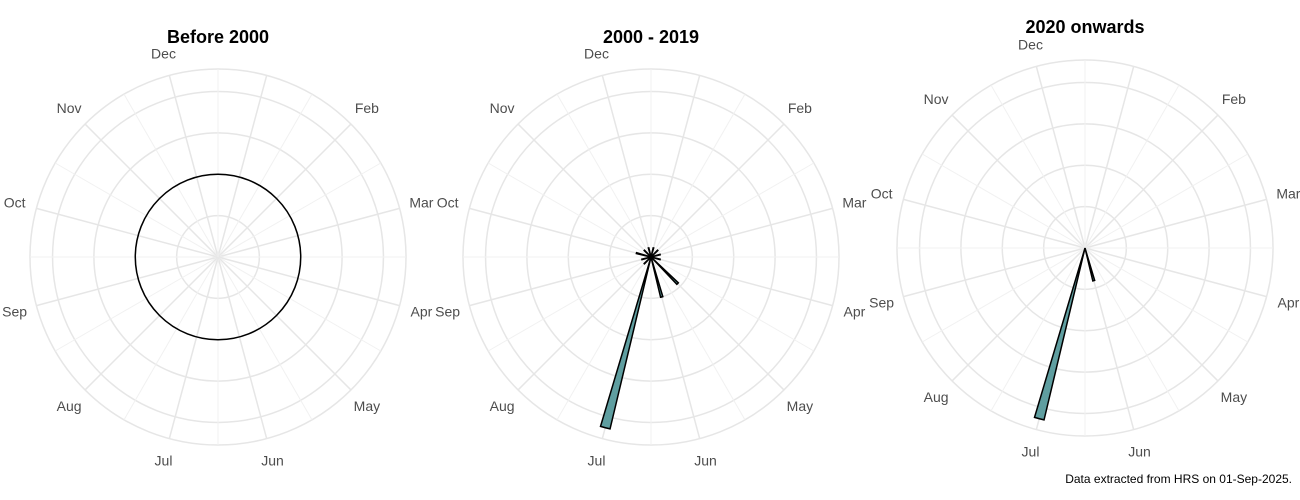 The width and height of the screenshot is (1300, 500). Describe the element at coordinates (1178, 479) in the screenshot. I see `data-source-footnote: Data extracted from HRS on 01-Sep-2025.` at that location.